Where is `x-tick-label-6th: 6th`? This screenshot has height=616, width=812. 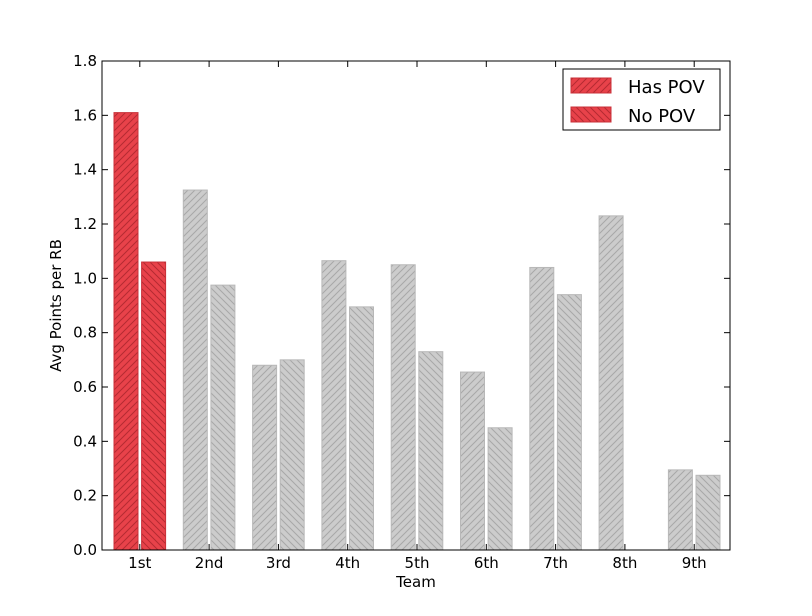
x-tick-label-6th: 6th is located at coordinates (486, 563).